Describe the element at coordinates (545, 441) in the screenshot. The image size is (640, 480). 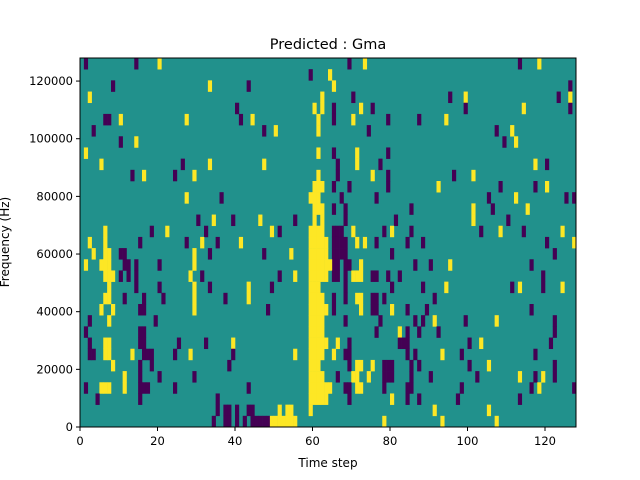
I see `x-tick-label: 120` at that location.